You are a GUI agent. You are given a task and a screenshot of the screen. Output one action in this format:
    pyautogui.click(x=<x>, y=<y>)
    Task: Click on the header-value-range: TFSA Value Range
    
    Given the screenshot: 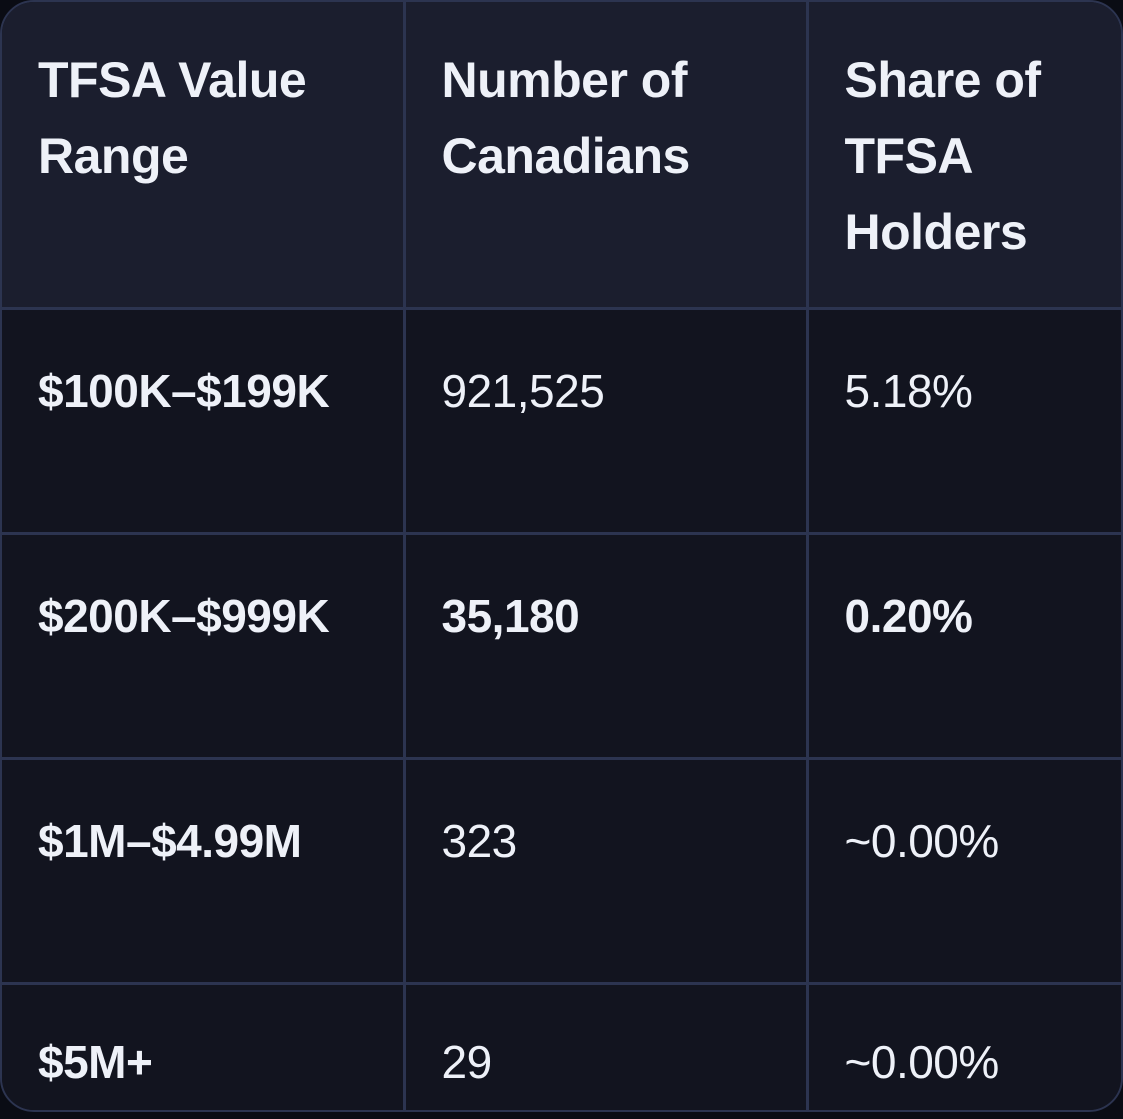 What is the action you would take?
    pyautogui.click(x=204, y=156)
    